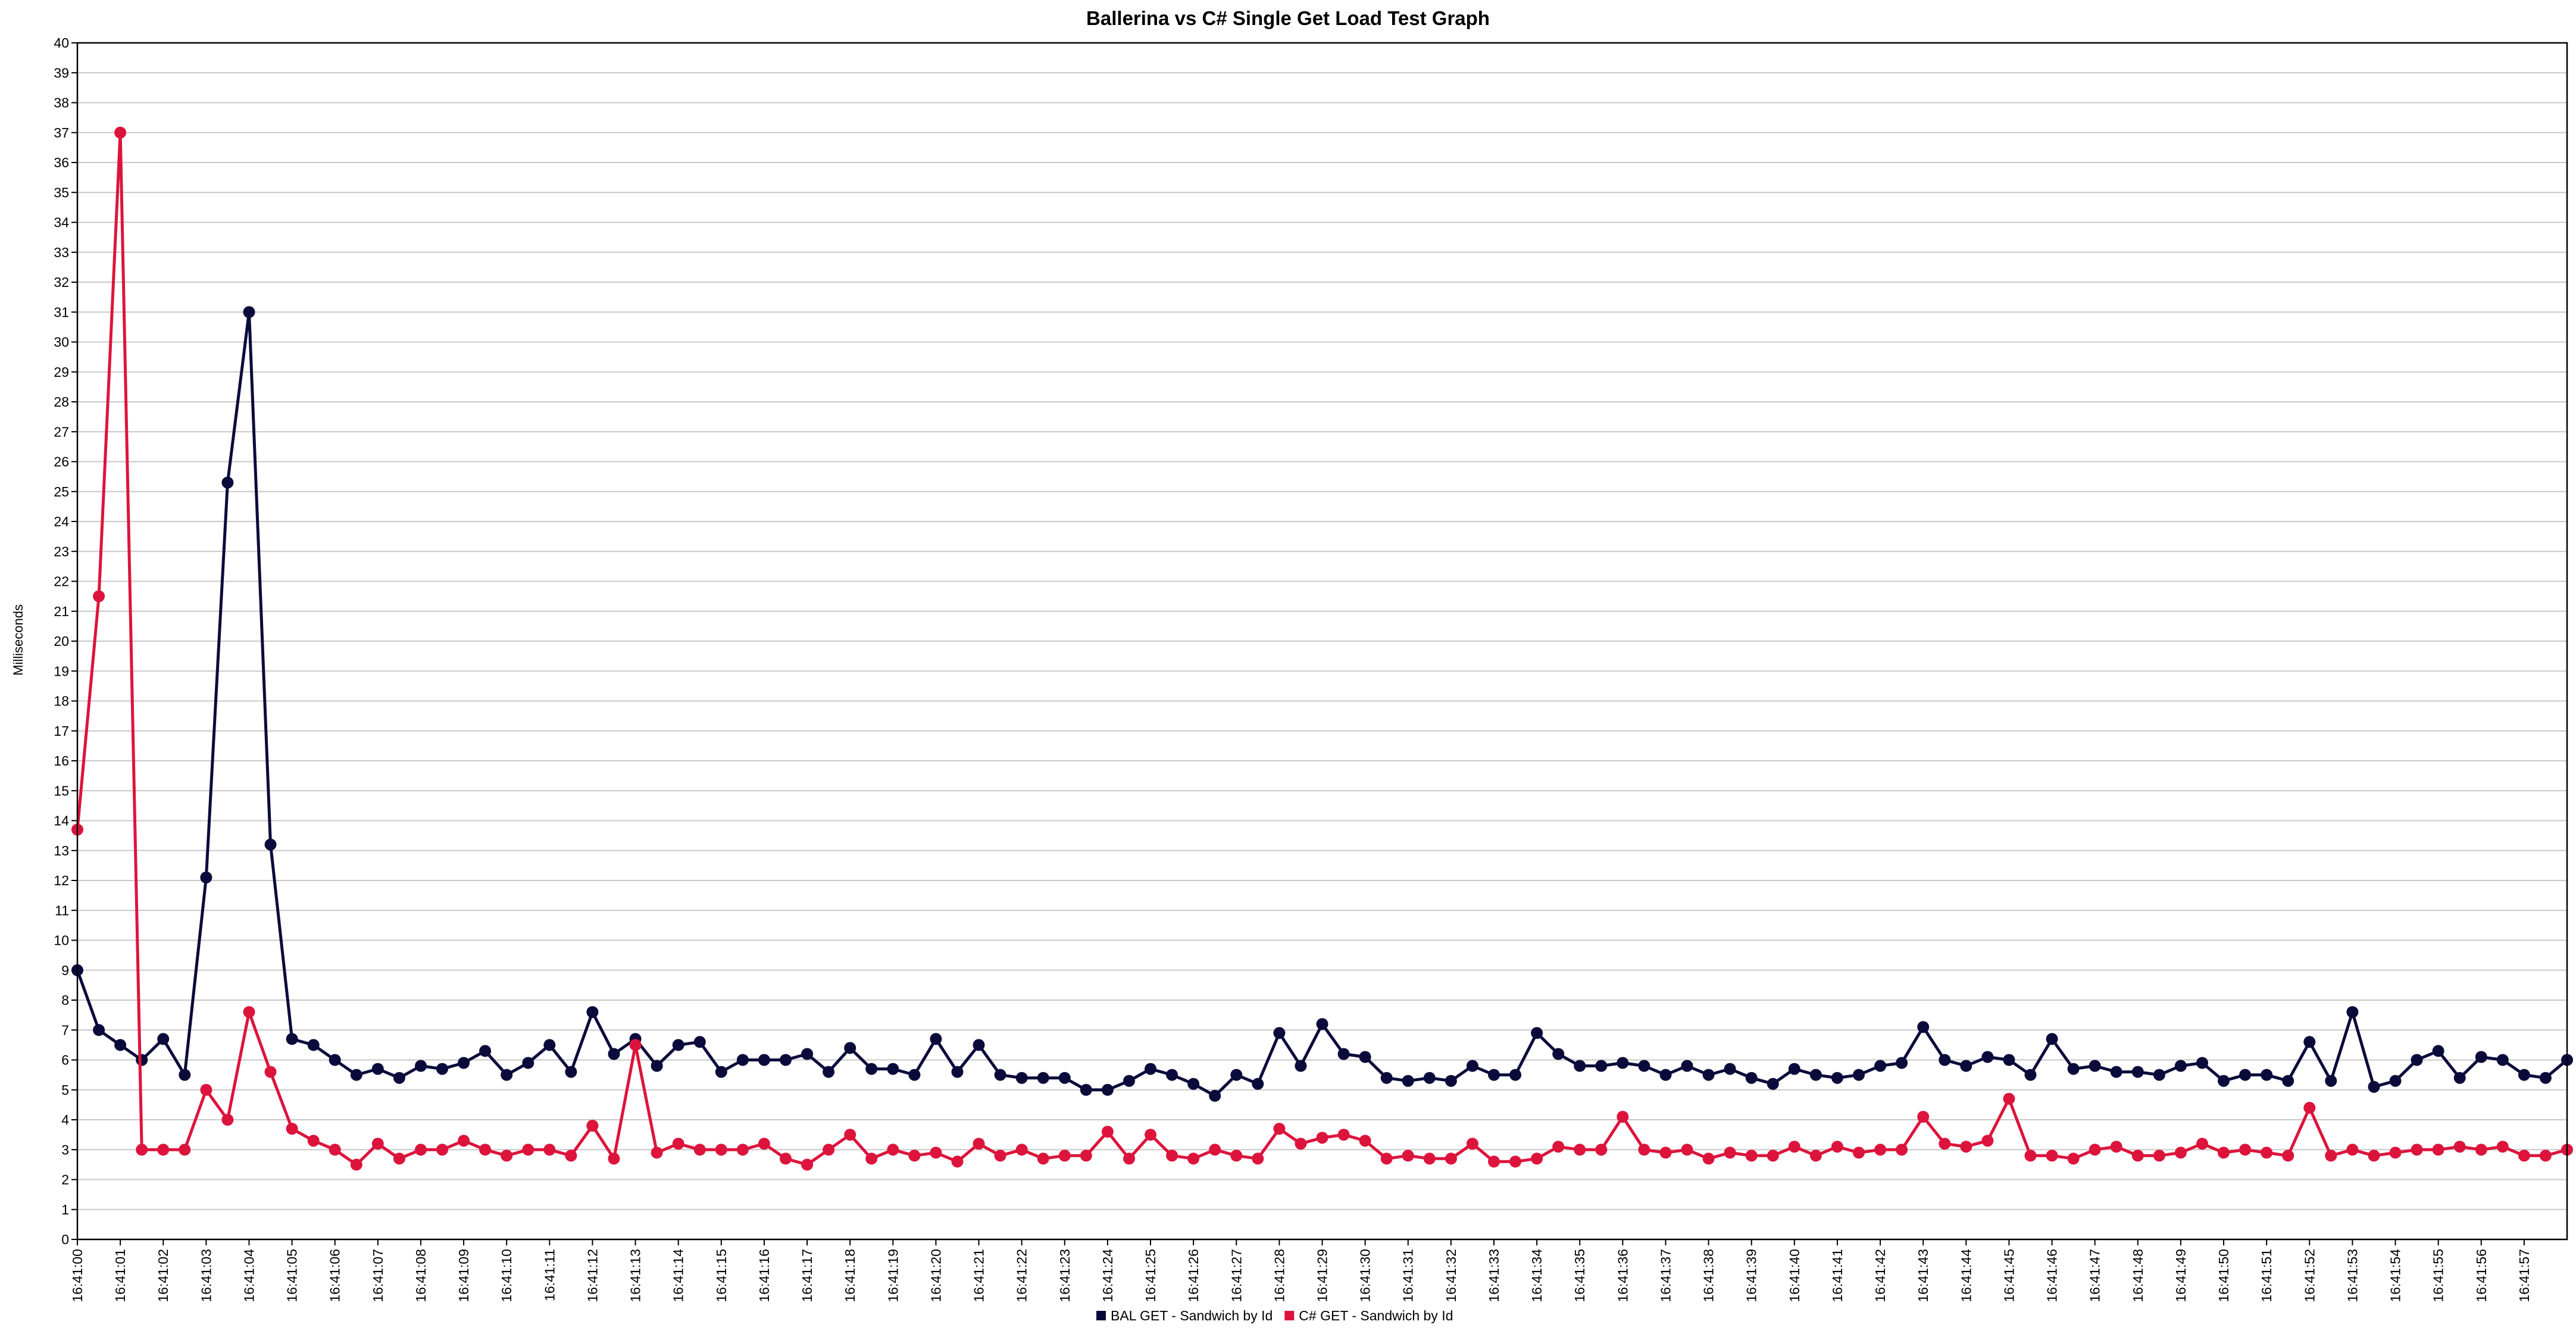 The height and width of the screenshot is (1343, 2576). What do you see at coordinates (2009, 1276) in the screenshot?
I see `x-tick-label: 16:41:45` at bounding box center [2009, 1276].